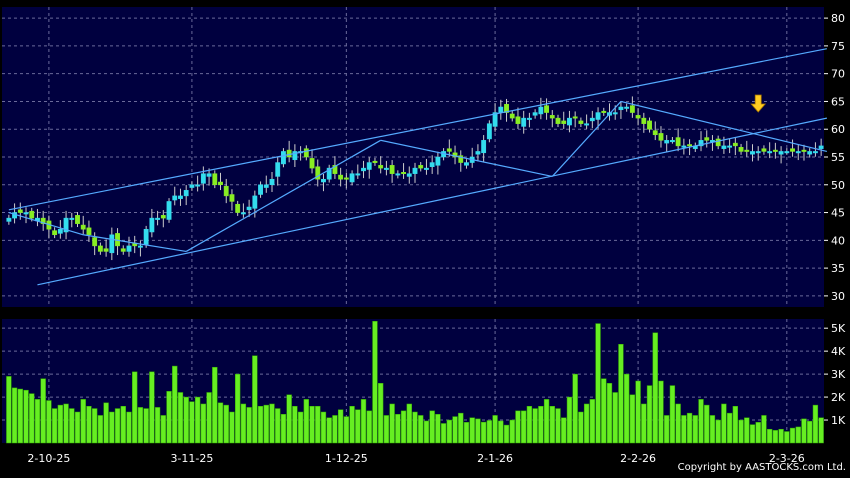 The width and height of the screenshot is (850, 478). What do you see at coordinates (415, 458) in the screenshot?
I see `date-axis: 2-10-25 3-11-25 1-12-25 2-1-26 2-2-26 2-3-26` at bounding box center [415, 458].